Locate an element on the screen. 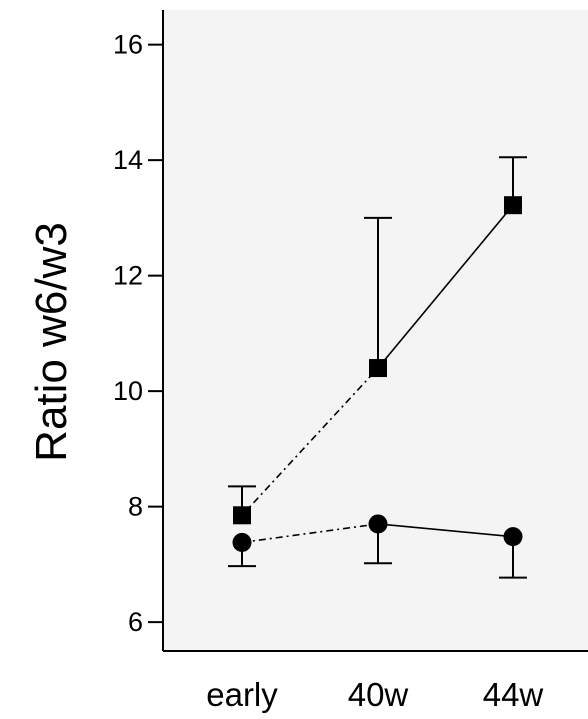 The width and height of the screenshot is (588, 719). y-ticks: 6 8 10 12 14 16 is located at coordinates (138, 333).